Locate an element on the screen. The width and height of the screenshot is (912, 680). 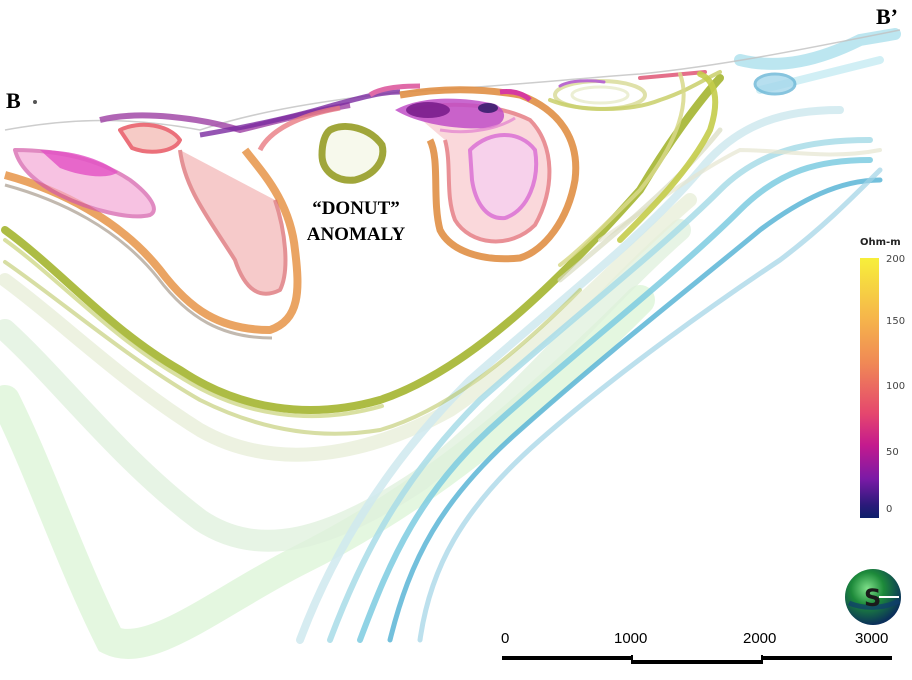
compass-letter: S is located at coordinates (872, 598).